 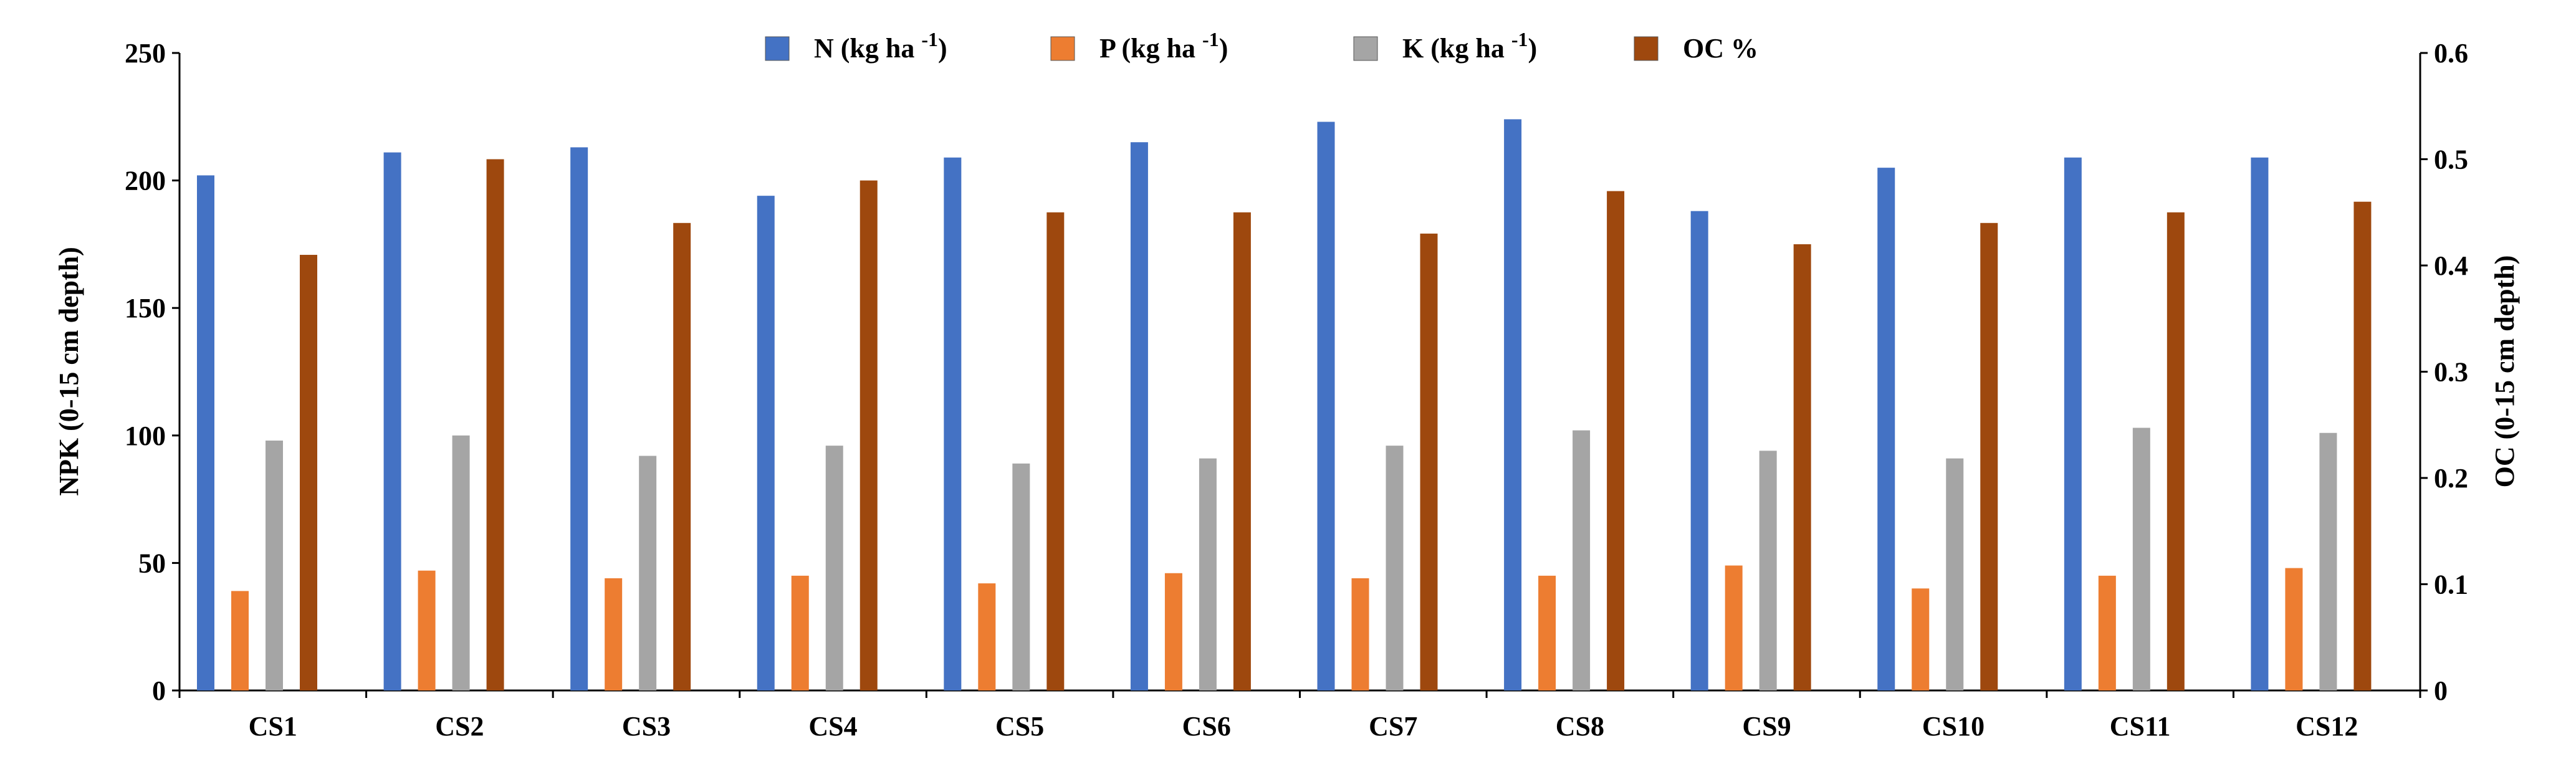 What do you see at coordinates (868, 49) in the screenshot?
I see `legend-label-main: N (kg ha` at bounding box center [868, 49].